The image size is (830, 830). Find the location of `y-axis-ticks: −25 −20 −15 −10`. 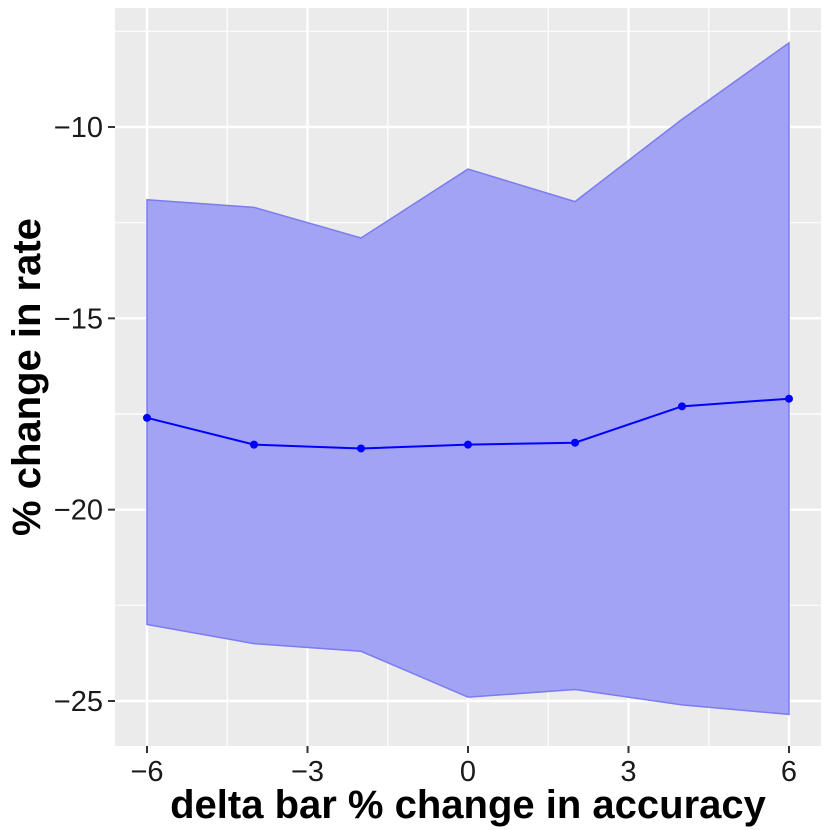

y-axis-ticks: −25 −20 −15 −10 is located at coordinates (84, 415).